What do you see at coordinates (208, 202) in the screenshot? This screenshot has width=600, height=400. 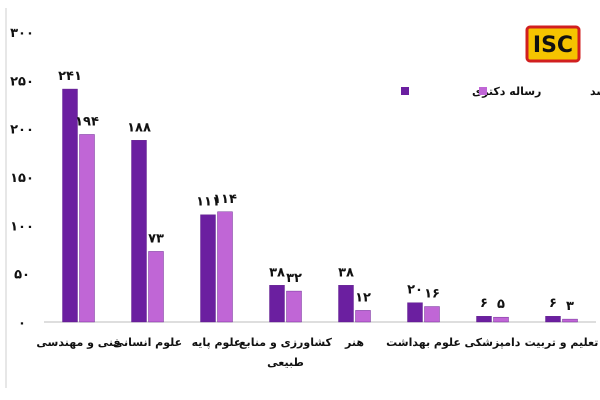 I see `data-label: ۱۱۱` at bounding box center [208, 202].